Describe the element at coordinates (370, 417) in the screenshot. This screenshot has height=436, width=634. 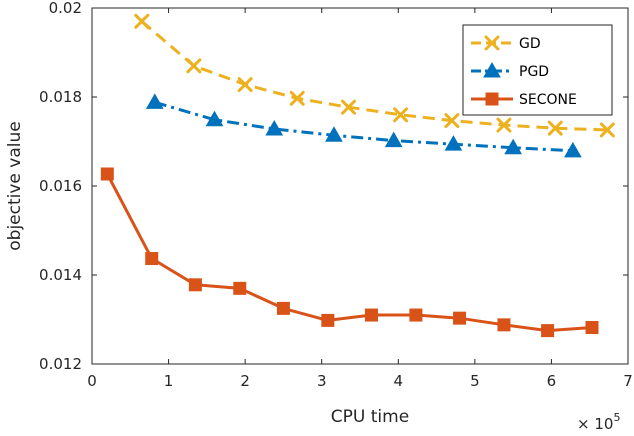
I see `x-axis-label: CPU time` at that location.